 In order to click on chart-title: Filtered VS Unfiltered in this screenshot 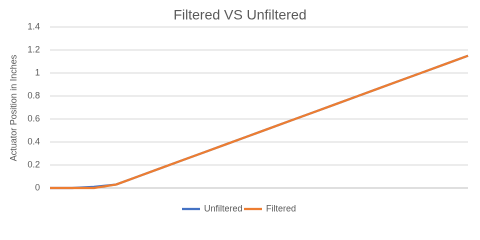, I will do `click(239, 15)`.